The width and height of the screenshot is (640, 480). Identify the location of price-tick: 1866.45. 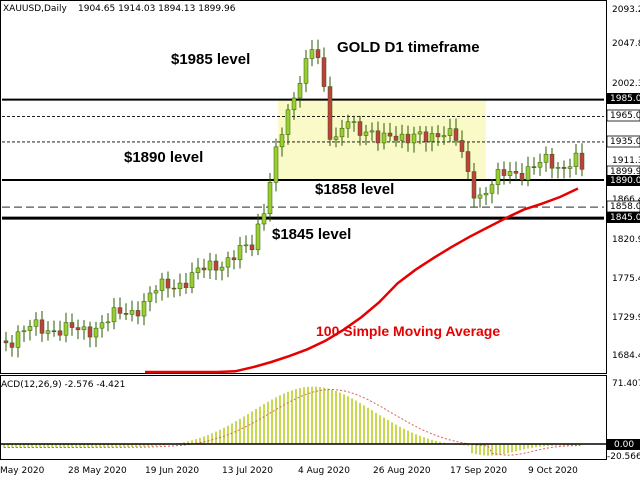
(626, 200).